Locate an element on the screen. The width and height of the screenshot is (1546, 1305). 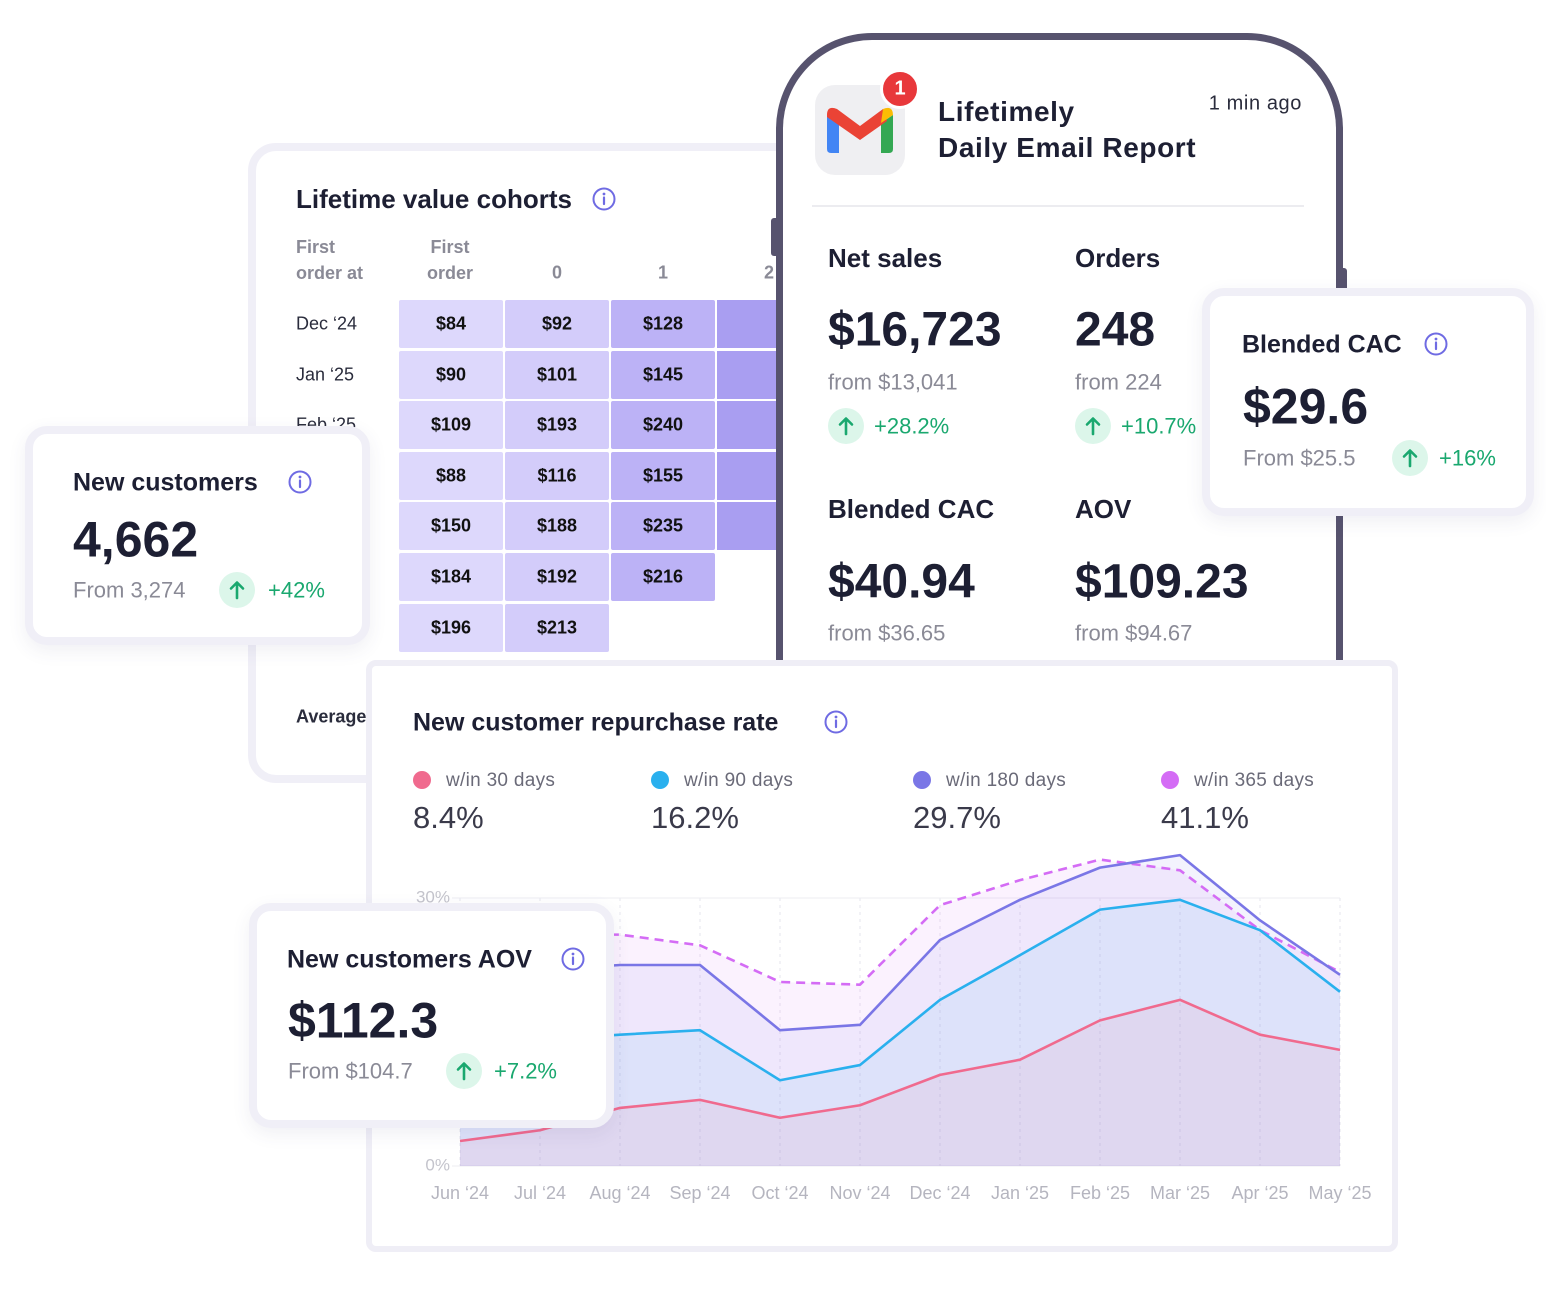
cell-value: $150 is located at coordinates (451, 526).